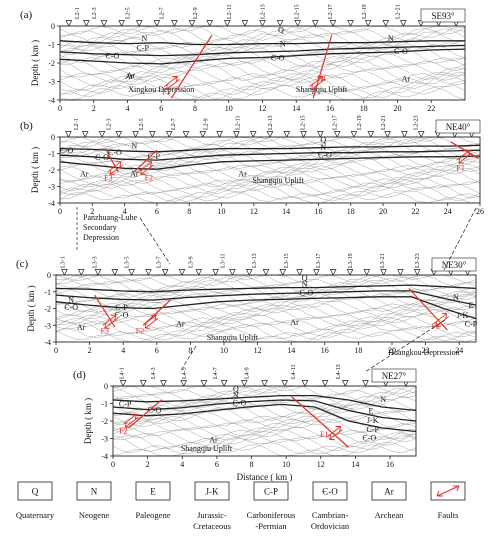  I want to click on x-tick-label: 26, so click(480, 211).